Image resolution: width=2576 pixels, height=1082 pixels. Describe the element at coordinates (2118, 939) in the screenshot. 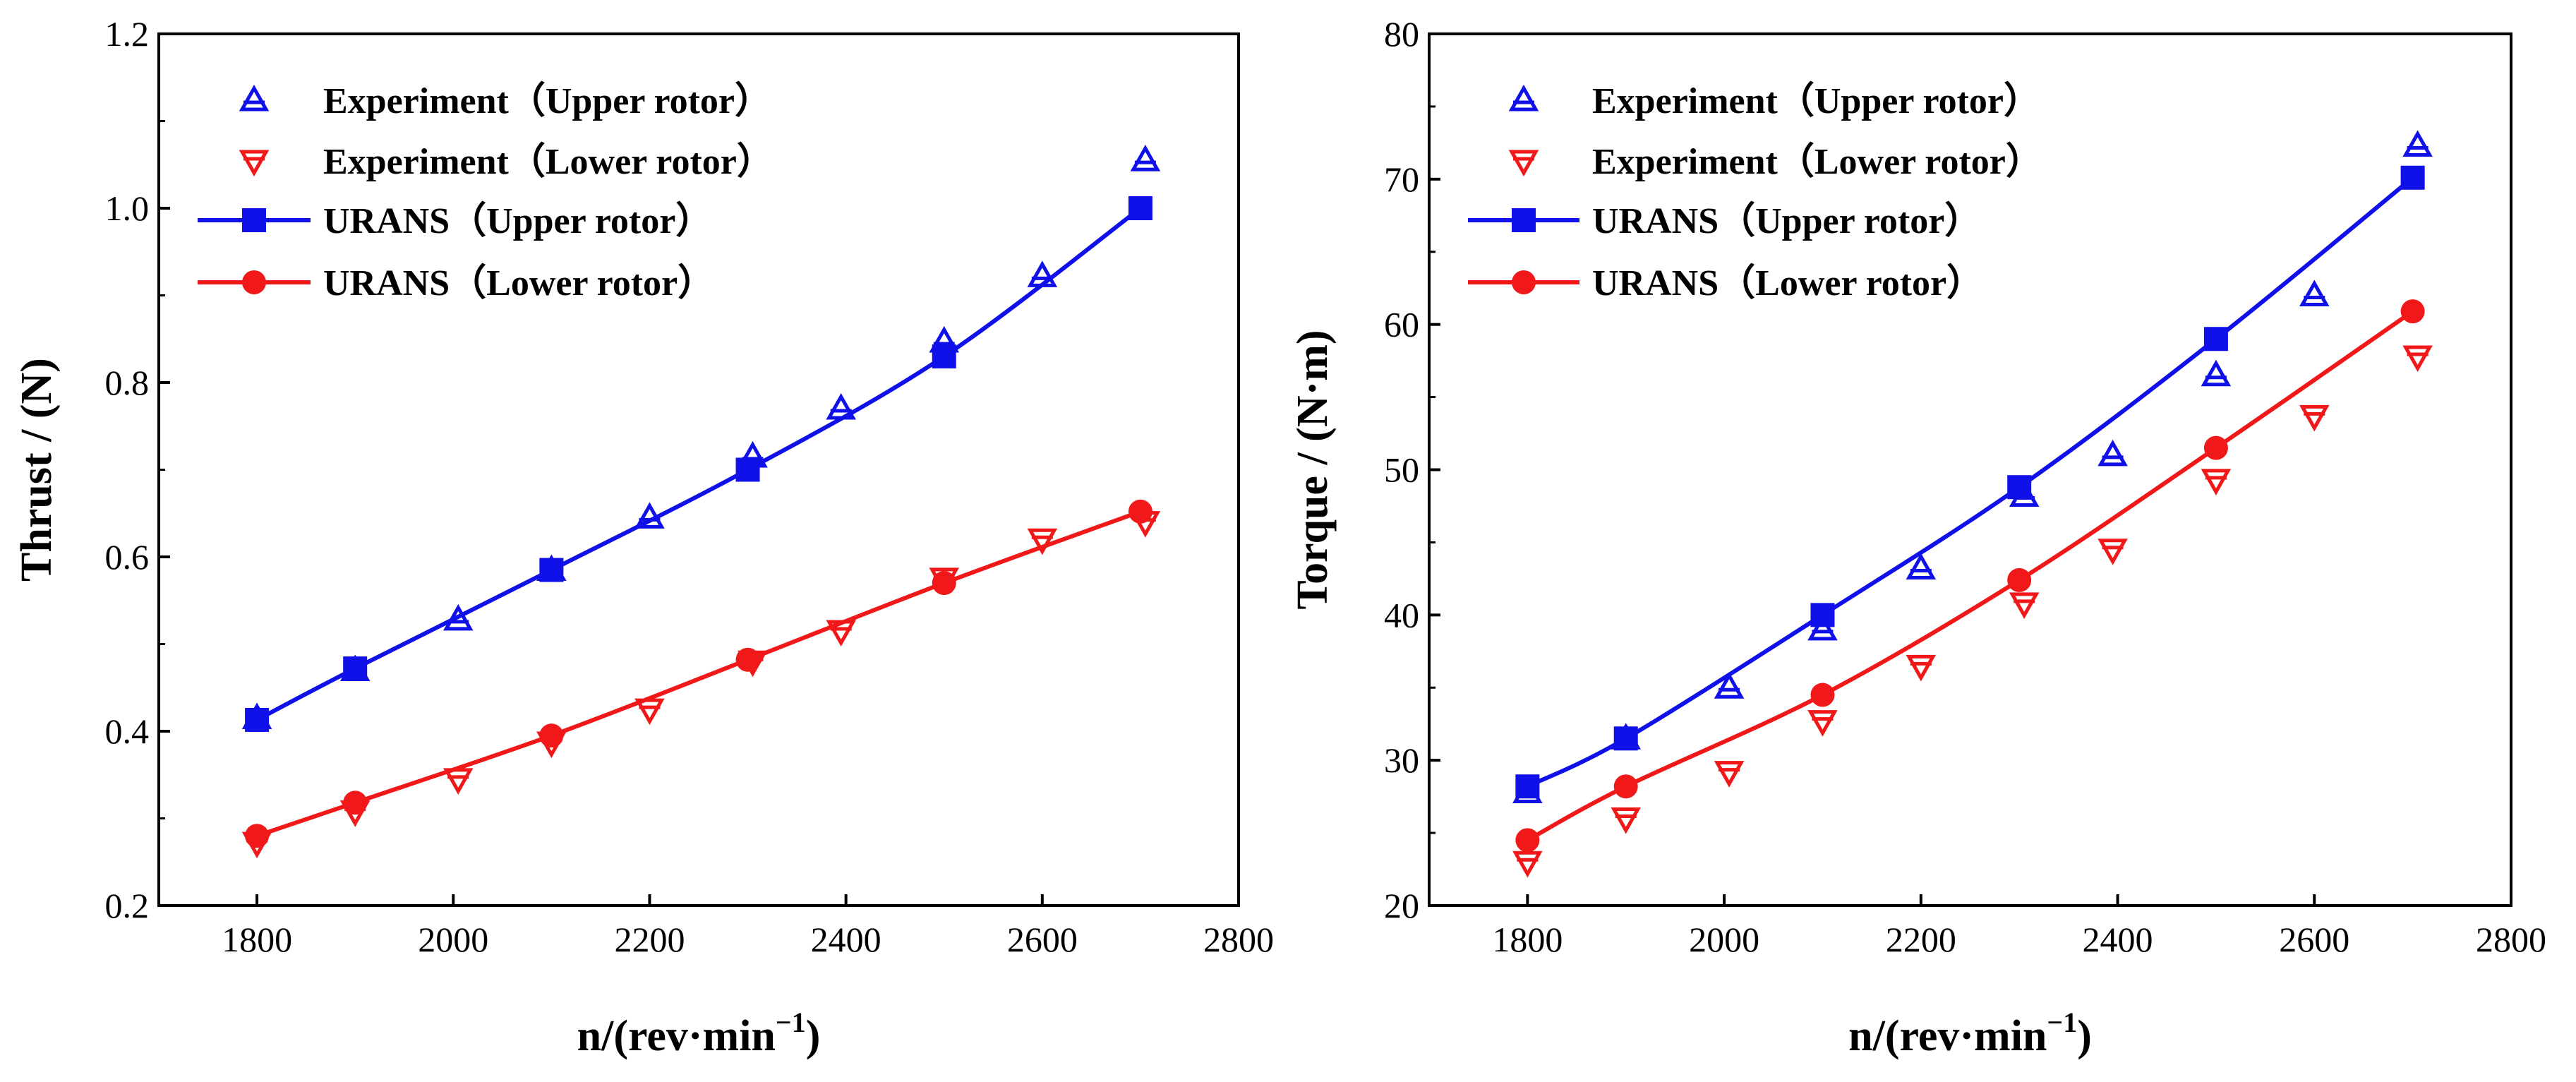

I see `torque-x-tick-label: 2400` at that location.